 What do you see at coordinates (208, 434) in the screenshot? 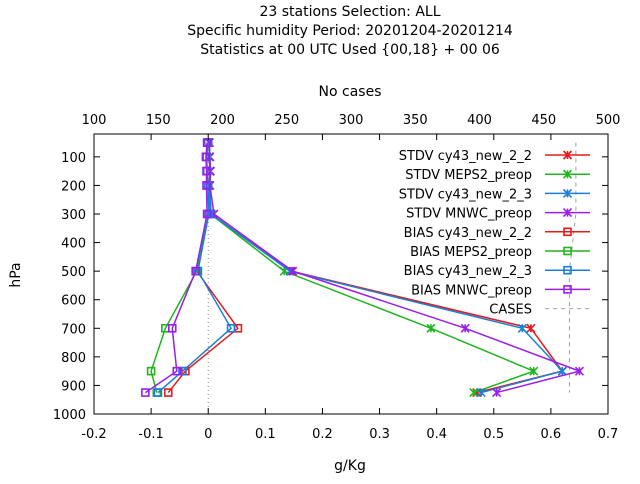
I see `x-tick-label: 0` at bounding box center [208, 434].